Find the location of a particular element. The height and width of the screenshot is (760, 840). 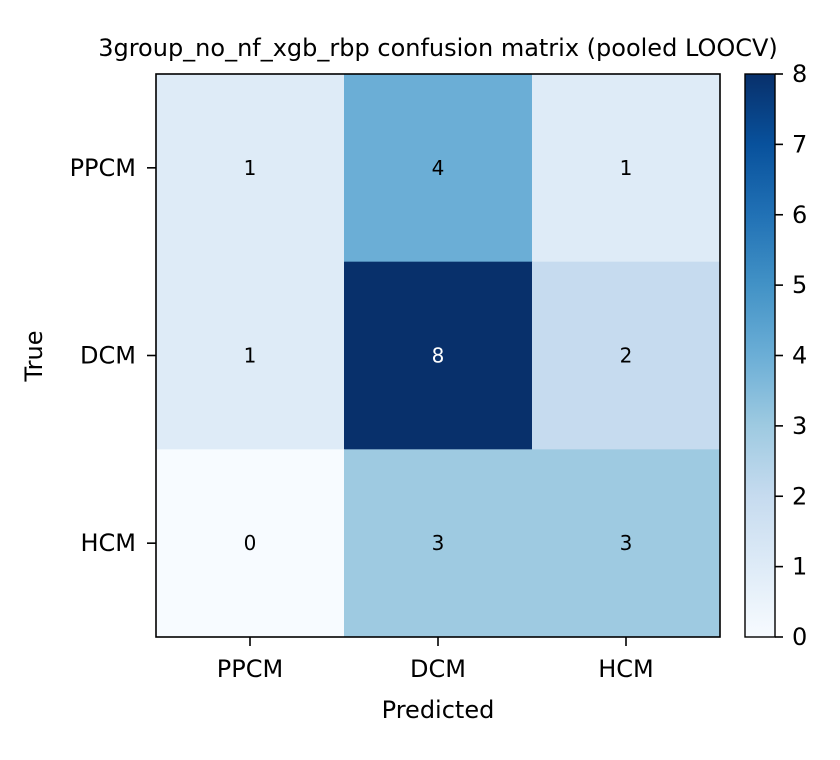

x-tick-label: PPCM is located at coordinates (250, 669).